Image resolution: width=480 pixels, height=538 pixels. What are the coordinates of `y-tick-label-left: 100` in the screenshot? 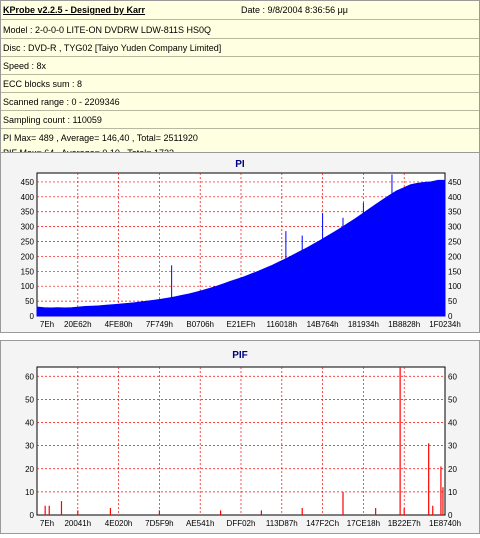 It's located at (28, 286).